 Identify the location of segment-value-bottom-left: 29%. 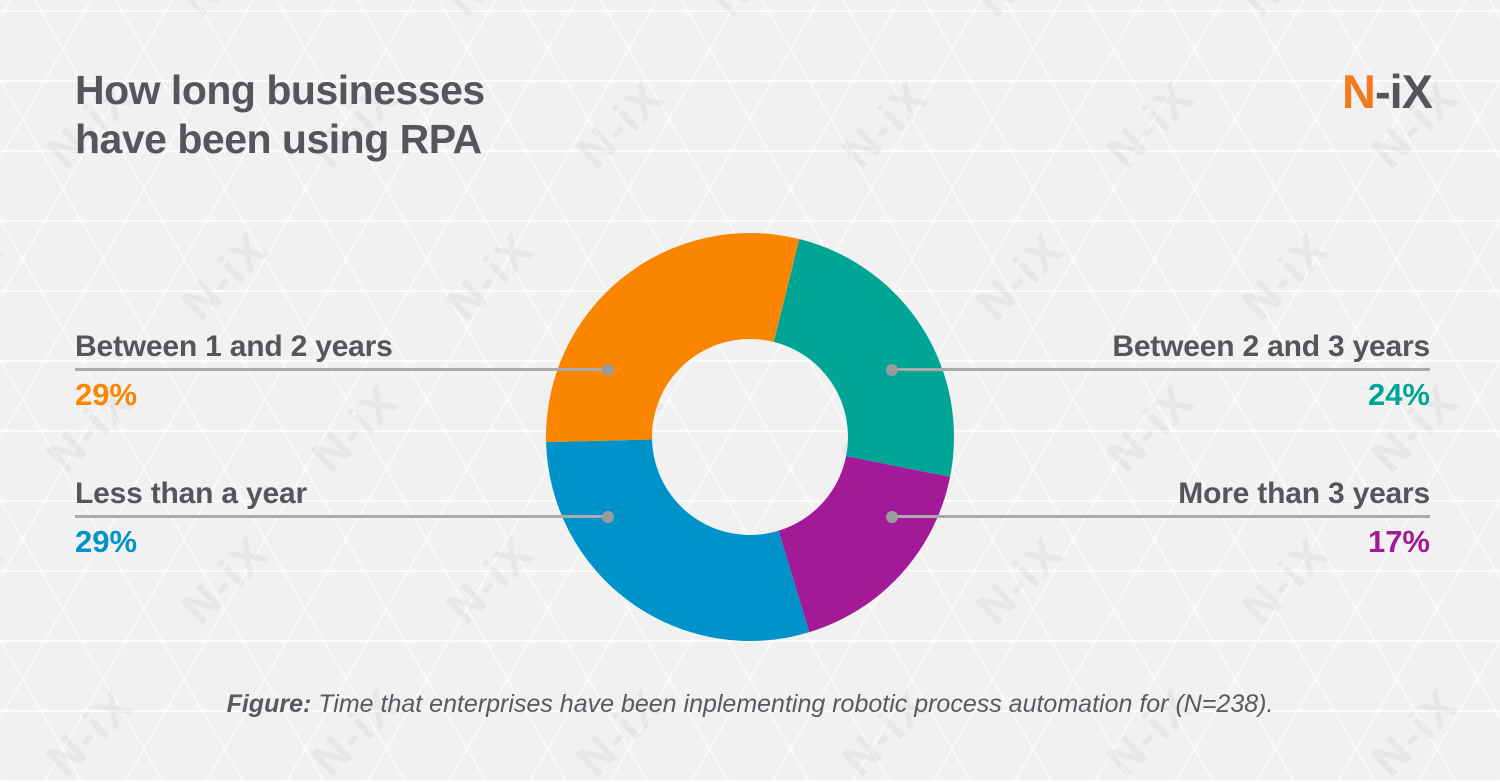
(106, 541).